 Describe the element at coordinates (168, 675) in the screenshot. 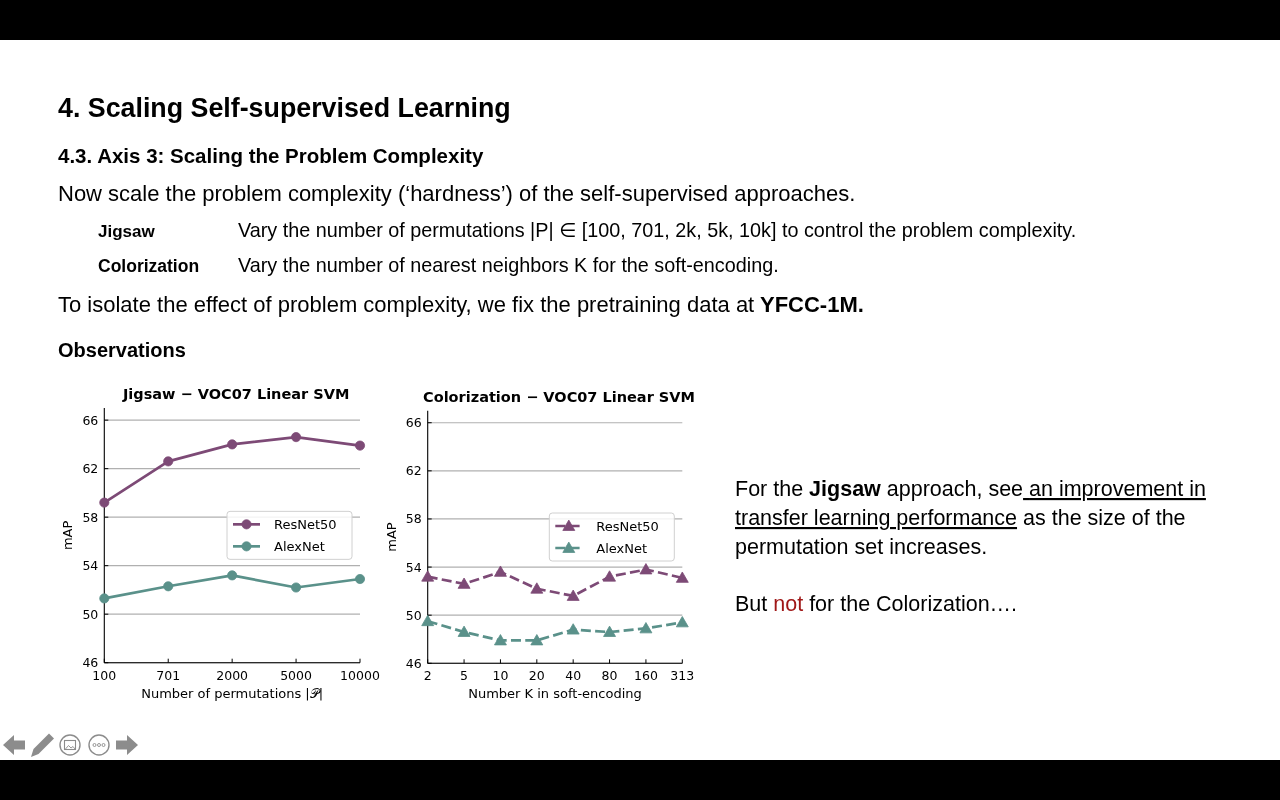

I see `x-tick-label: 701` at that location.